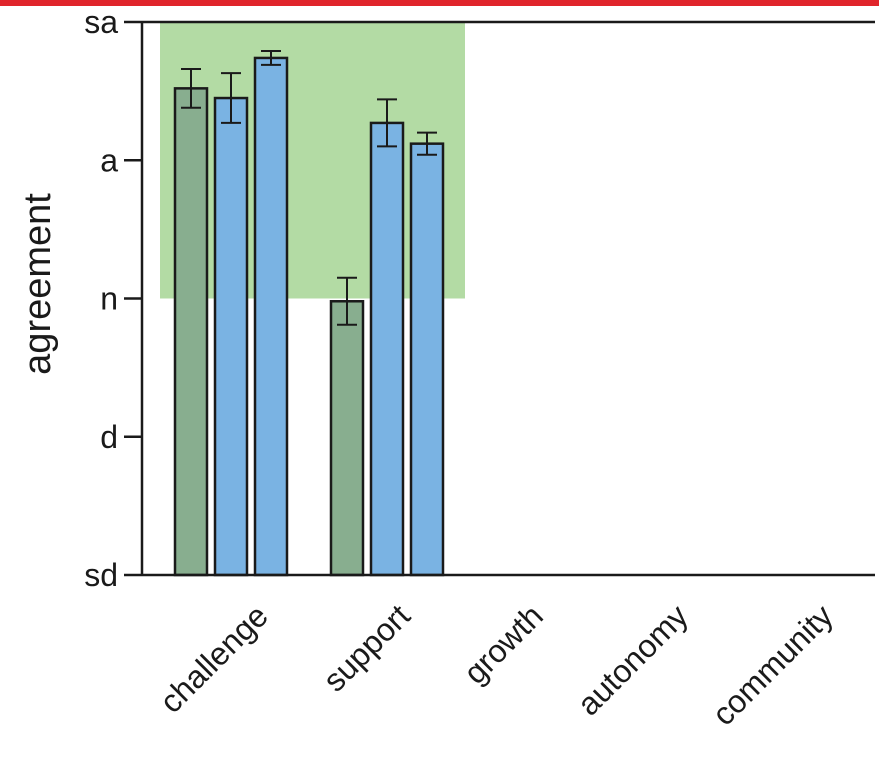 This screenshot has width=879, height=769. Describe the element at coordinates (772, 664) in the screenshot. I see `x-category-label-community: community` at that location.